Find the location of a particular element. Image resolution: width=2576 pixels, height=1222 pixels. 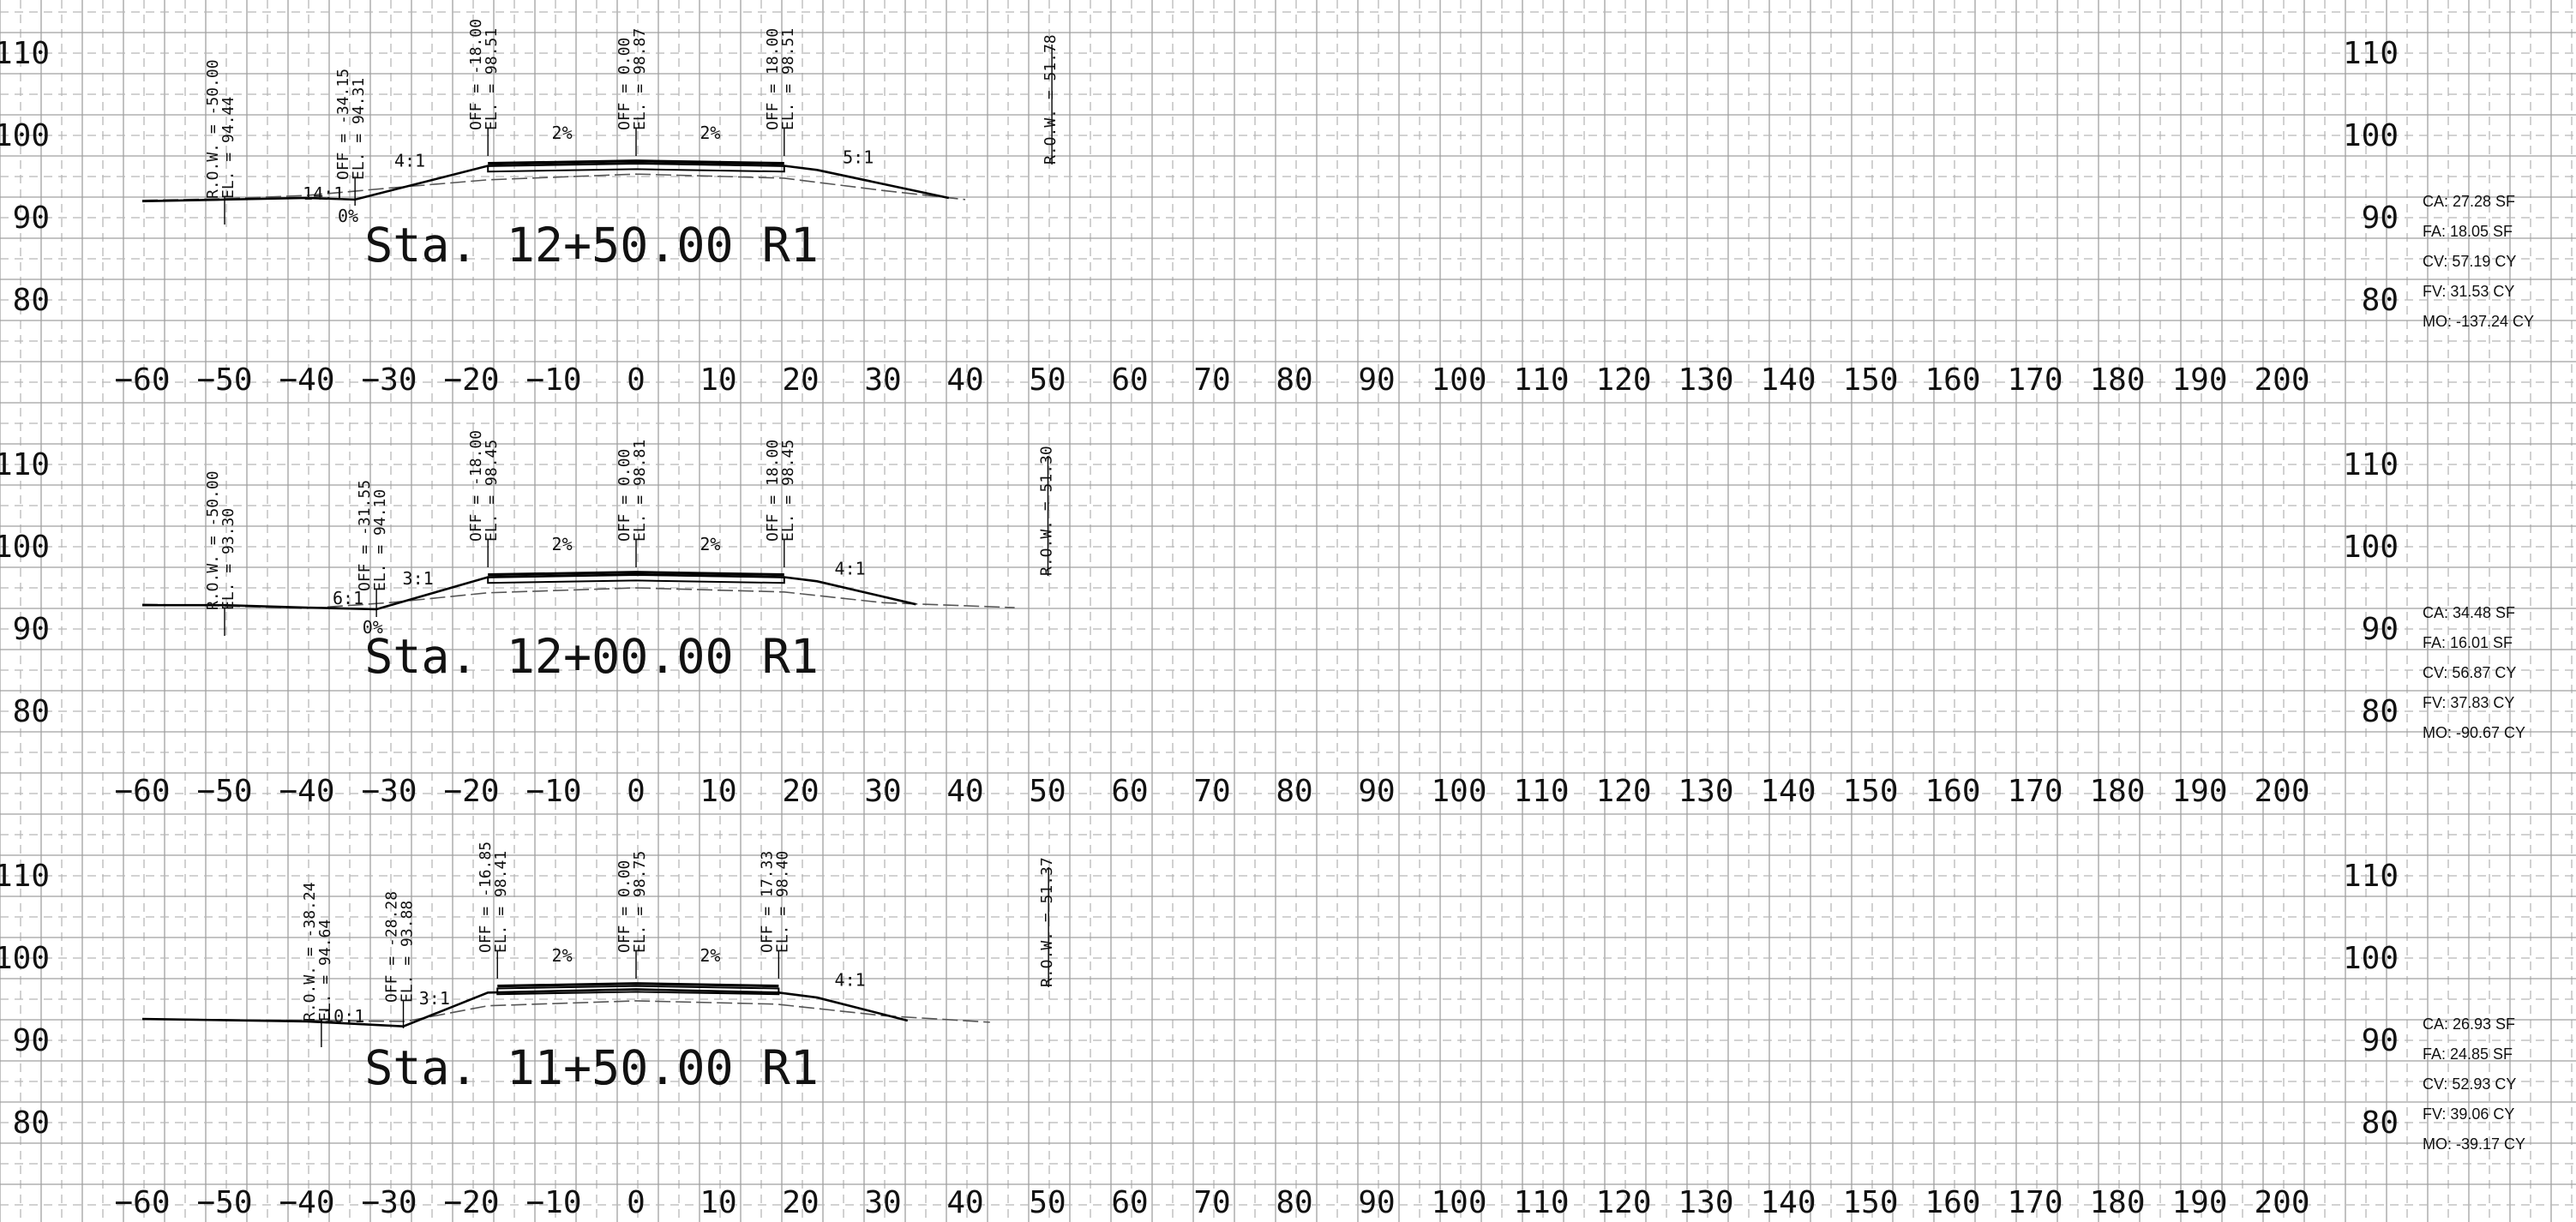

station-title: Sta. 12+50.00 R1 is located at coordinates (591, 246).